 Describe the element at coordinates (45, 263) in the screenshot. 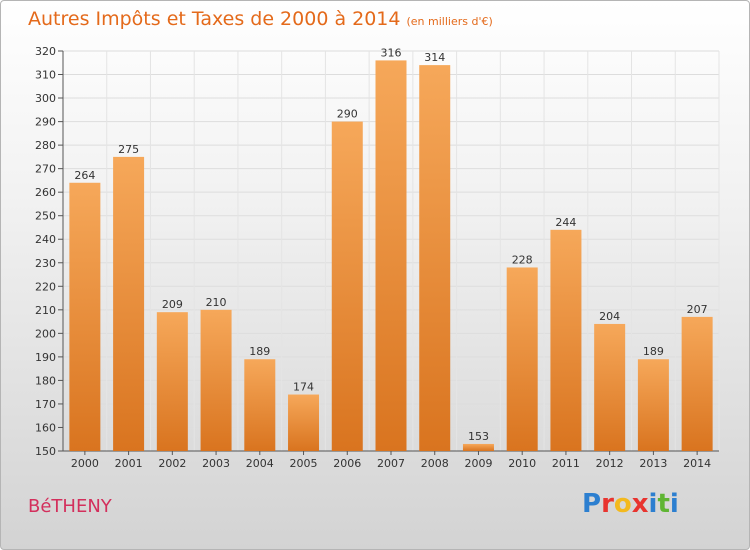

I see `y-tick-label: 230` at that location.